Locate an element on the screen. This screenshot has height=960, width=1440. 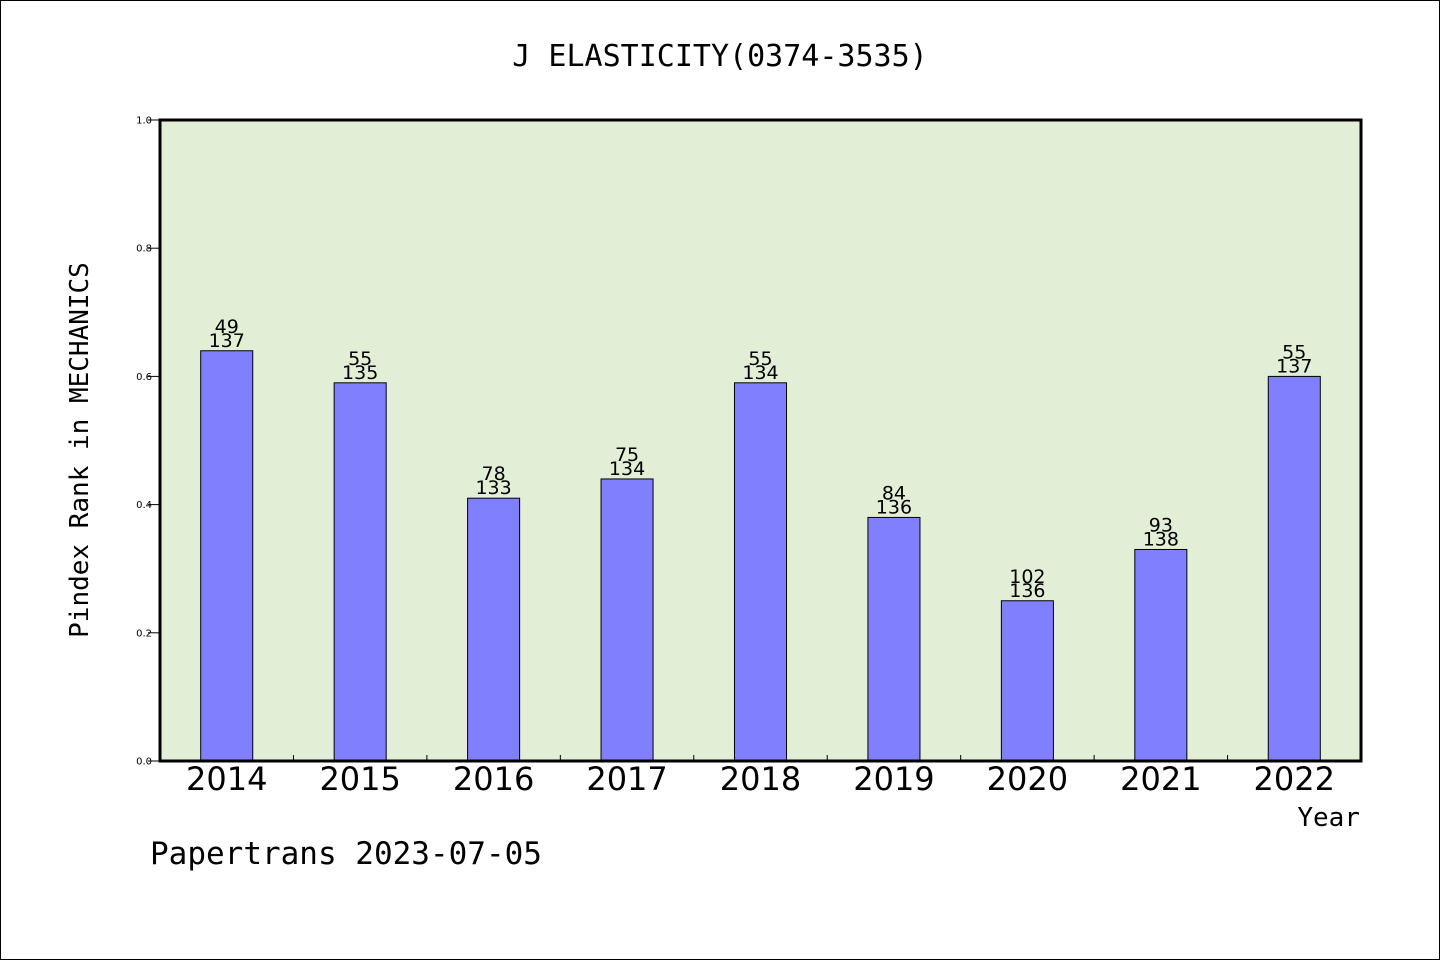
bar-rank-label: 102 is located at coordinates (1027, 577).